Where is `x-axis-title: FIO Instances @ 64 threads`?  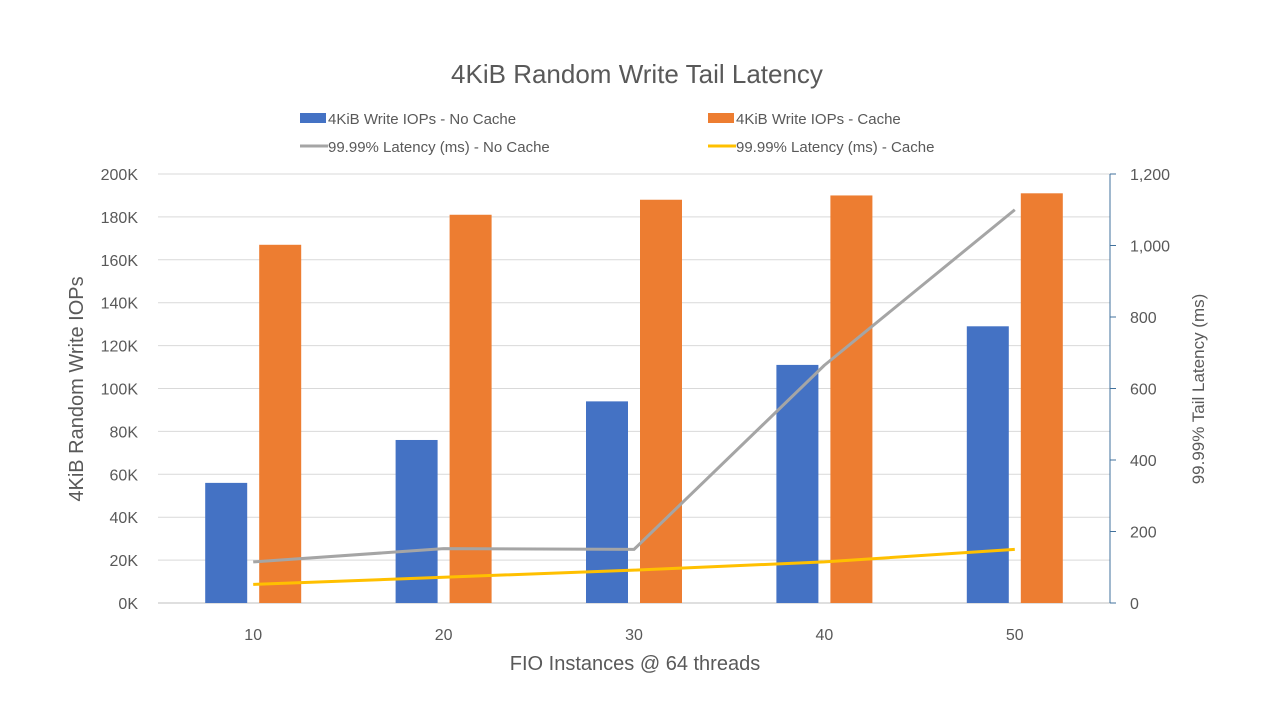 x-axis-title: FIO Instances @ 64 threads is located at coordinates (635, 664).